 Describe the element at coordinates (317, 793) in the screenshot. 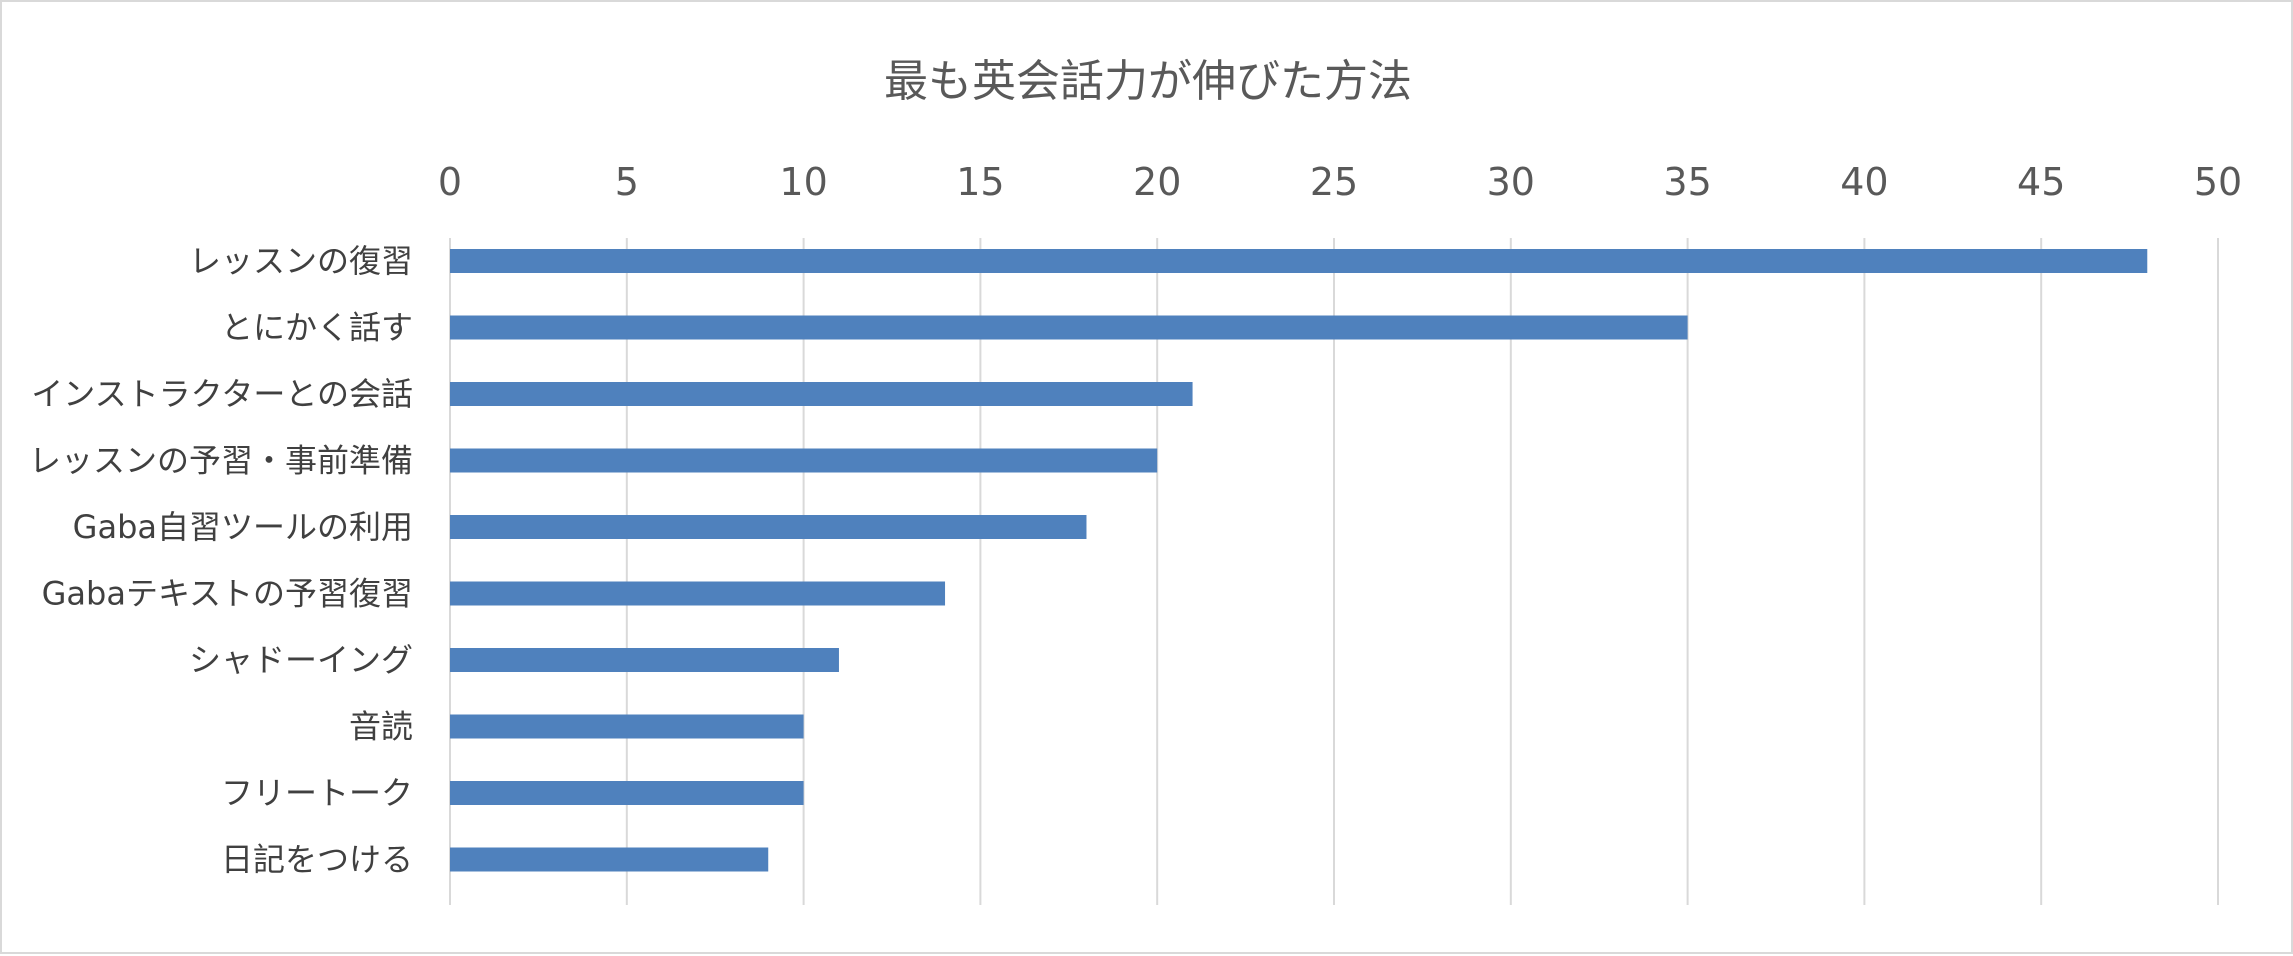

I see `category-label: フリートーク` at that location.